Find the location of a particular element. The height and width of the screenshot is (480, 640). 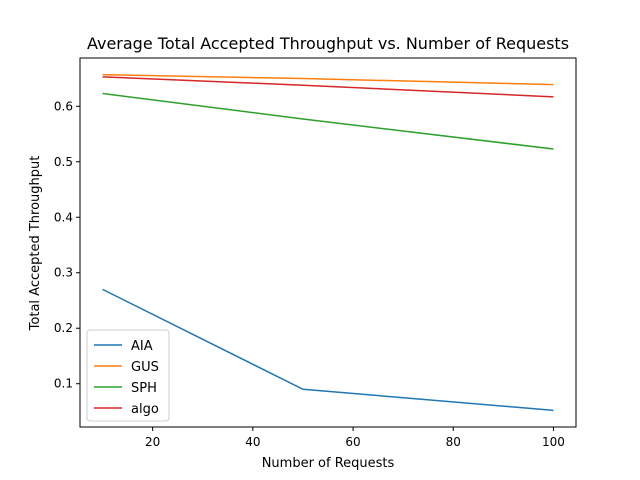

x-axis-label: Number of Requests is located at coordinates (328, 463).